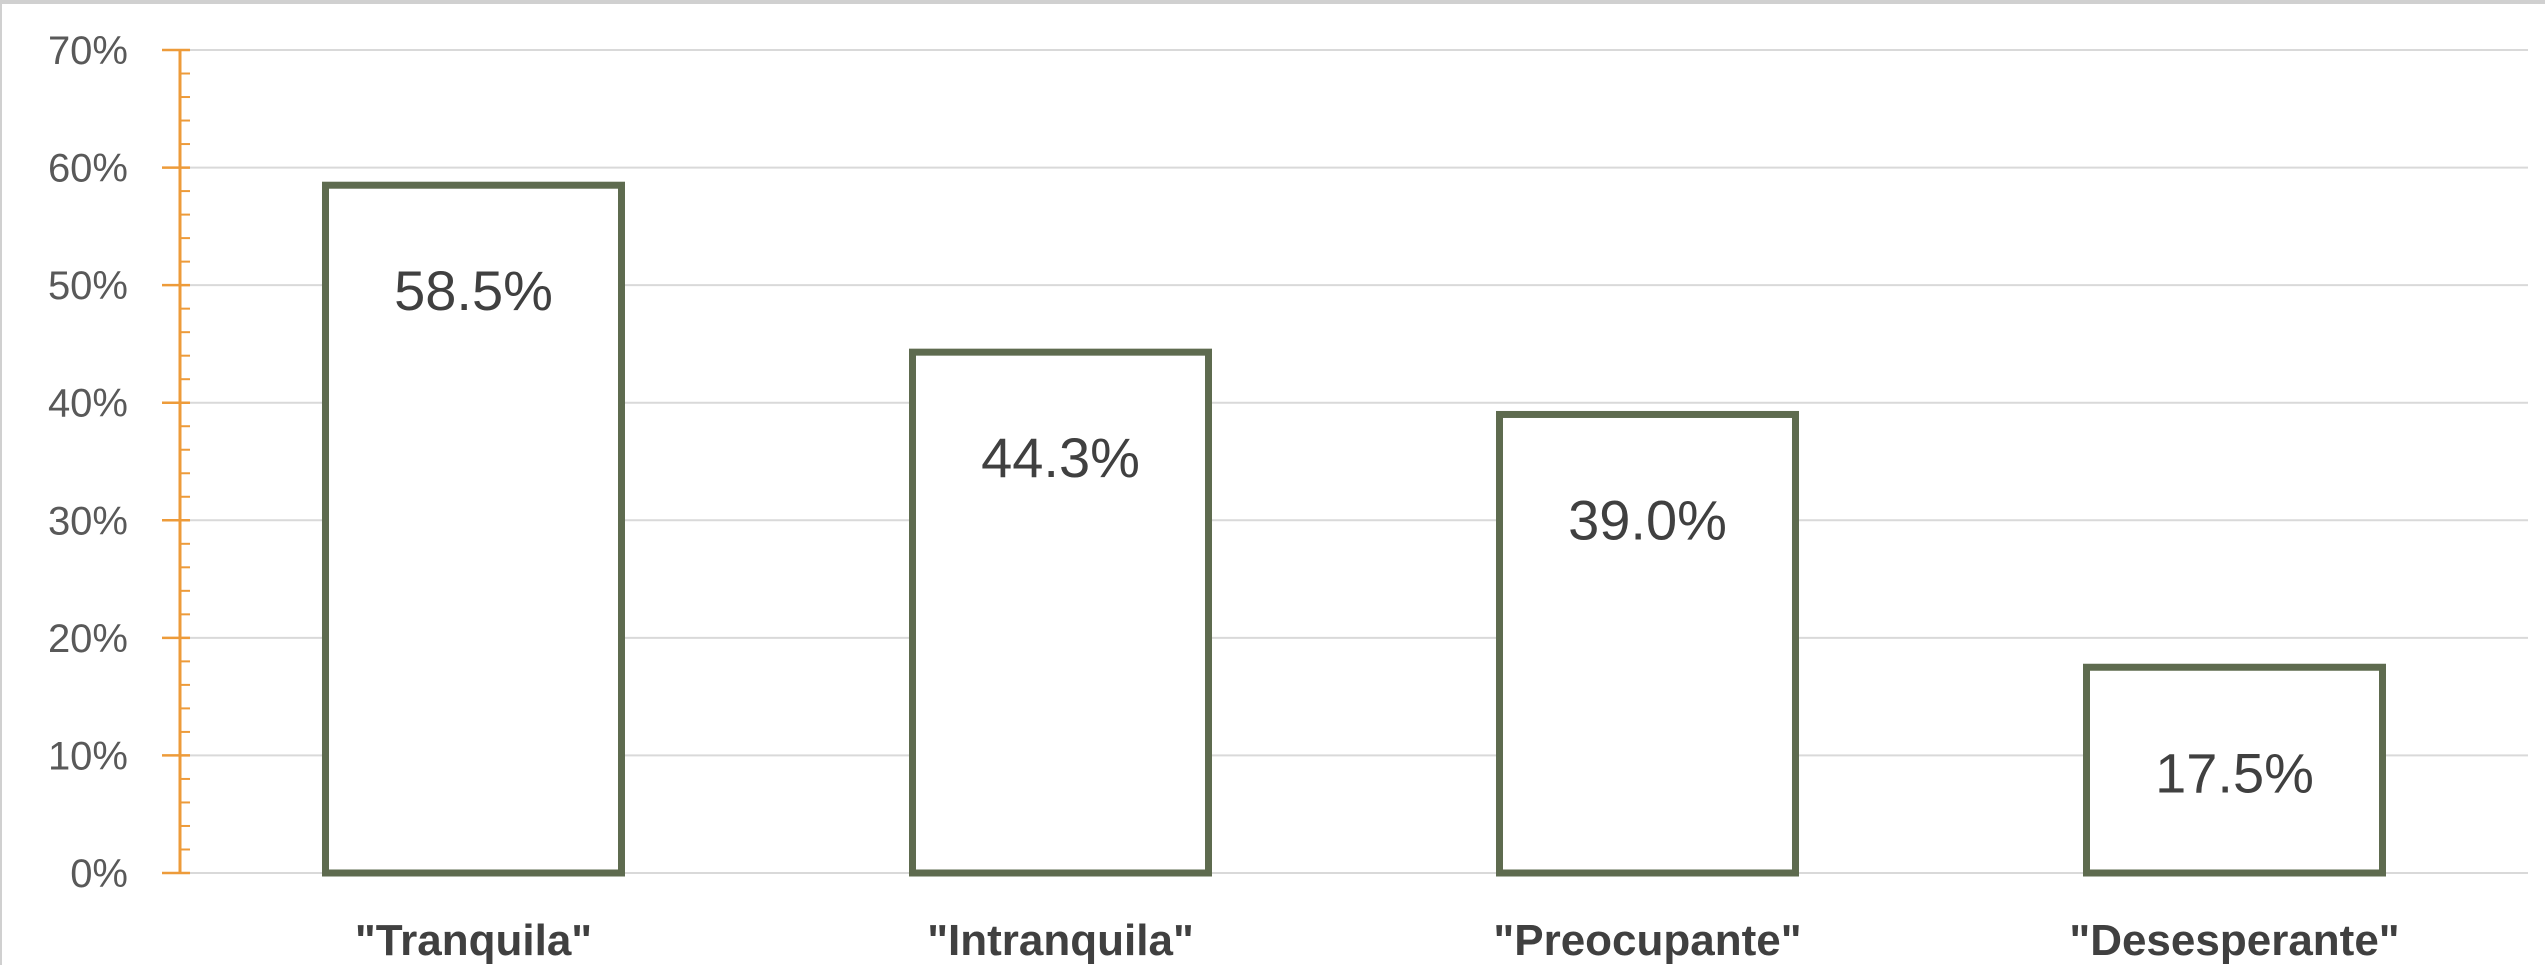  I want to click on category-label: "Desesperante", so click(2234, 940).